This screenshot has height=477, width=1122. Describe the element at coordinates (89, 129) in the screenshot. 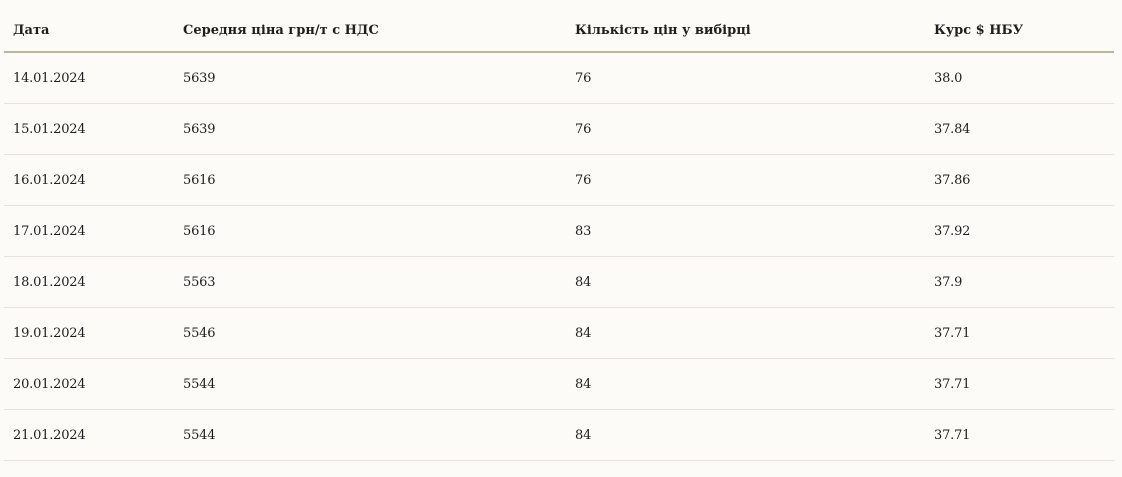

I see `table-cell: 15.01.2024` at that location.